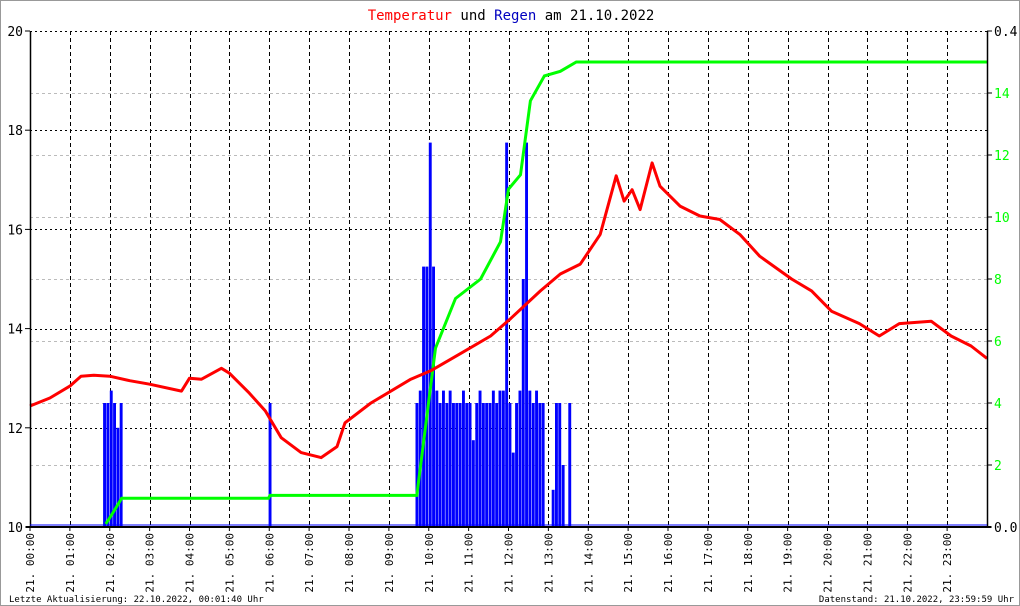 The height and width of the screenshot is (606, 1020). Describe the element at coordinates (828, 563) in the screenshot. I see `x-tick-label: 21. 20:00` at that location.